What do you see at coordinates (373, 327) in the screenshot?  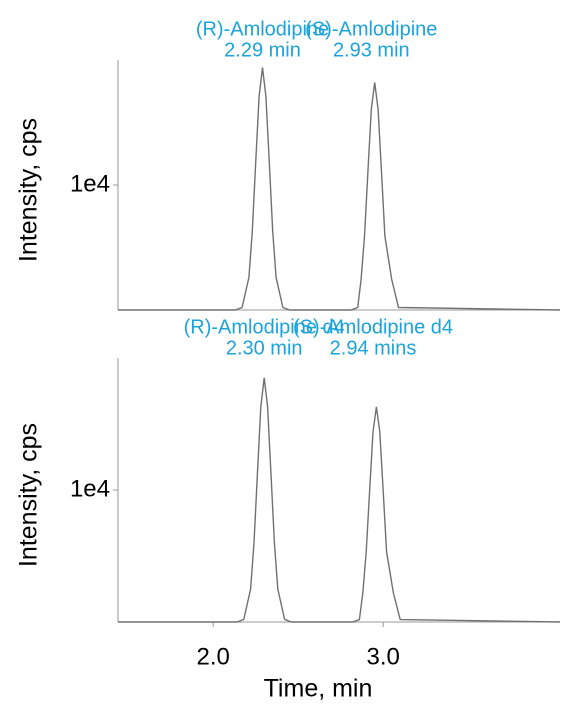 I see `peak-name: (S)-Amlodipine d4` at bounding box center [373, 327].